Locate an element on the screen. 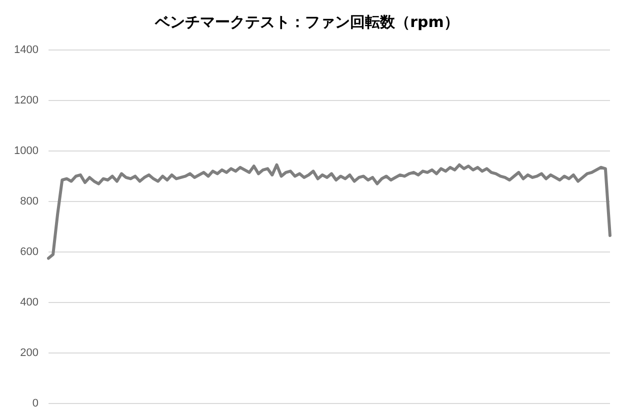 This screenshot has height=420, width=620. y-tick-label: 0 is located at coordinates (35, 403).